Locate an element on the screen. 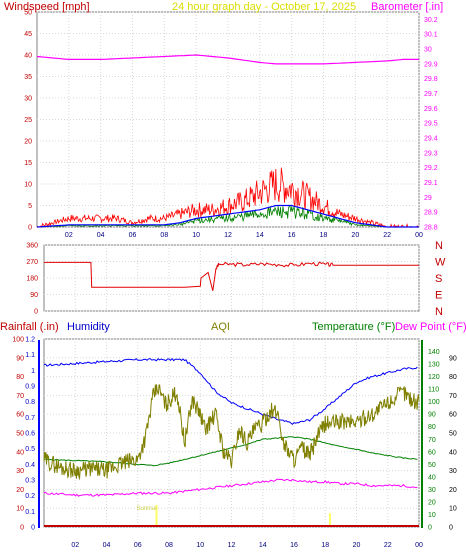 Image resolution: width=466 pixels, height=560 pixels. temp-y-tick-label: 30 is located at coordinates (432, 490).